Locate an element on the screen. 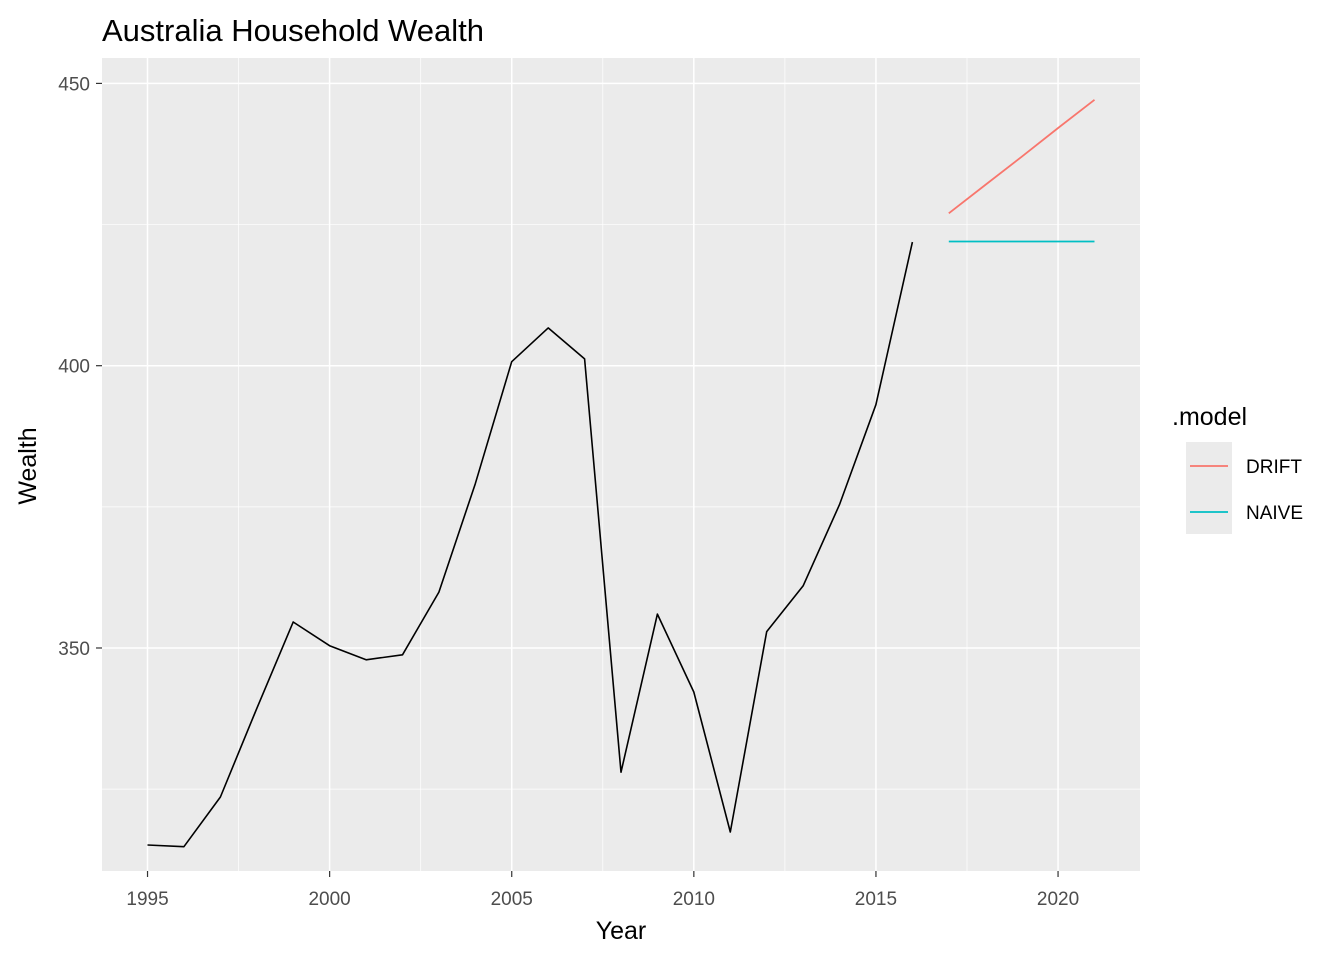 The image size is (1344, 960). y-tick-labels: 350 400 450 is located at coordinates (74, 367).